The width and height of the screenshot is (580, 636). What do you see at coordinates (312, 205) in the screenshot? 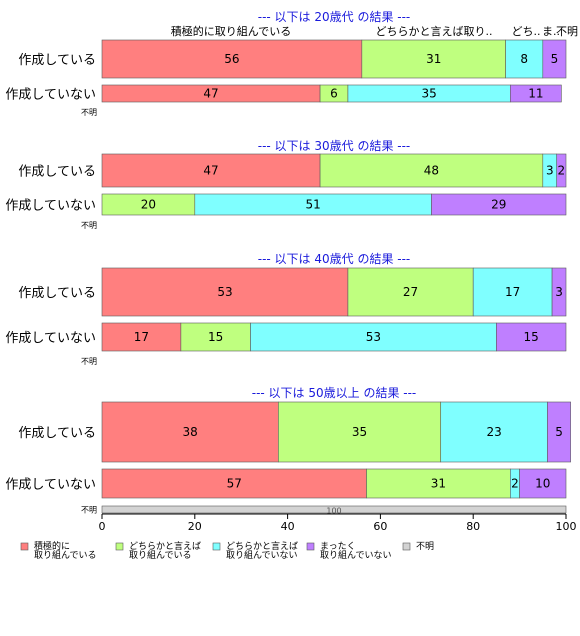
I see `data-label: 51` at bounding box center [312, 205].